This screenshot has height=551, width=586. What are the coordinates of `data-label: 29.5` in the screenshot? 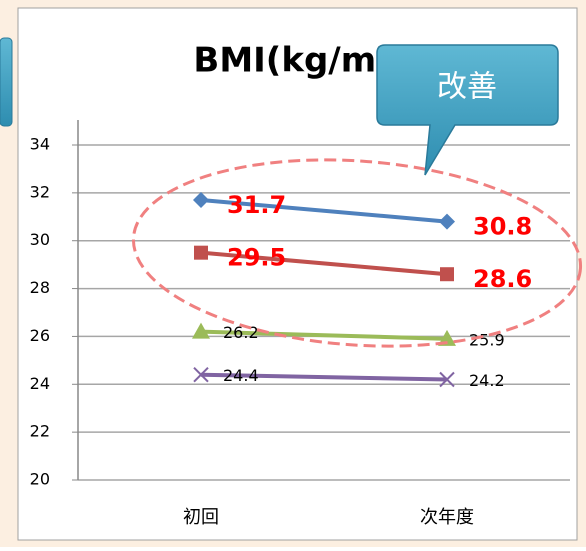 It's located at (256, 258).